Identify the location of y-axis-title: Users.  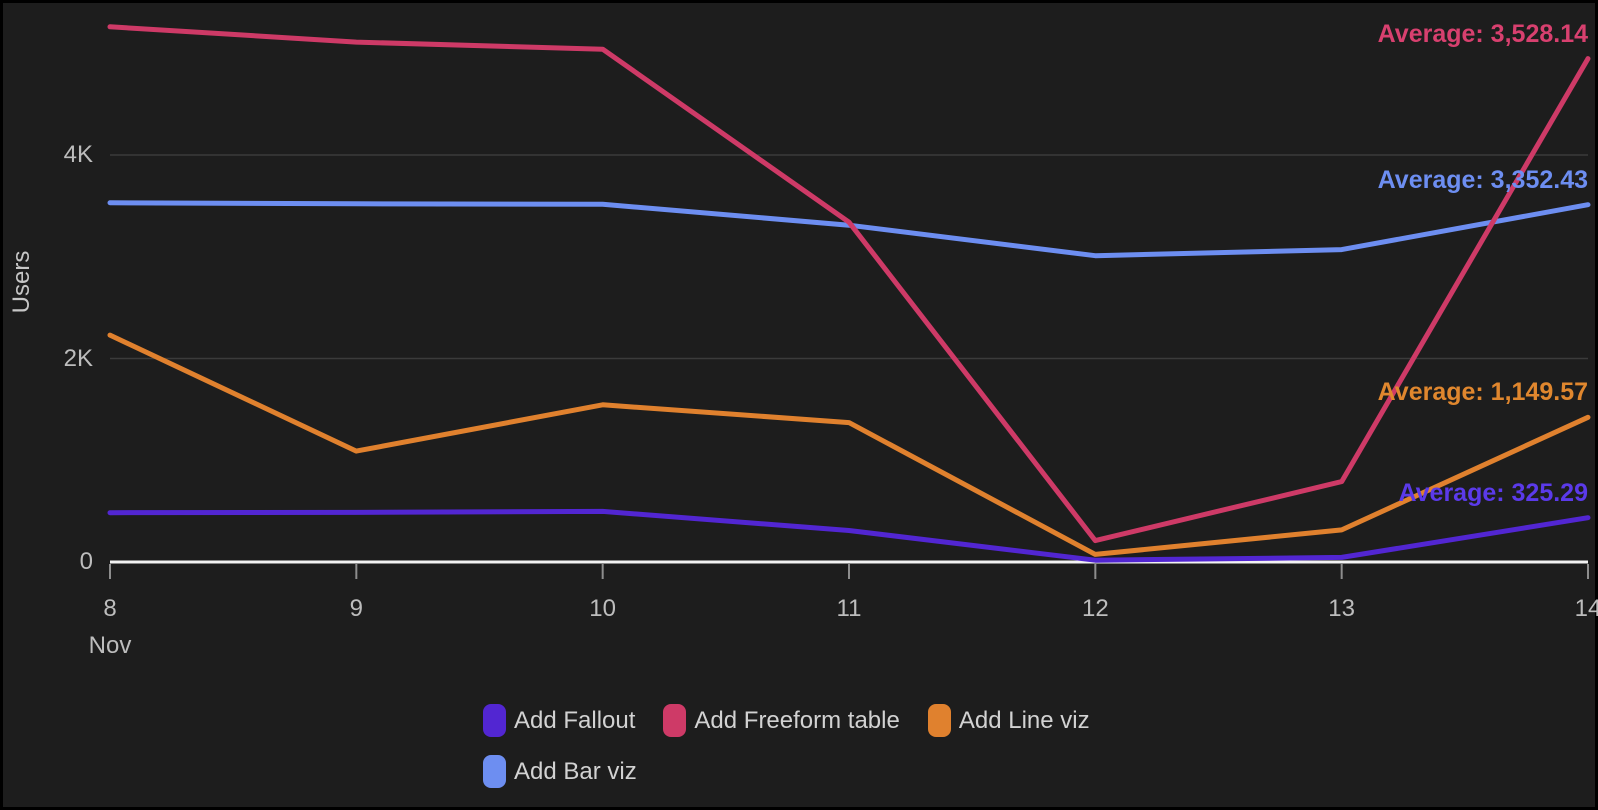
(21, 282).